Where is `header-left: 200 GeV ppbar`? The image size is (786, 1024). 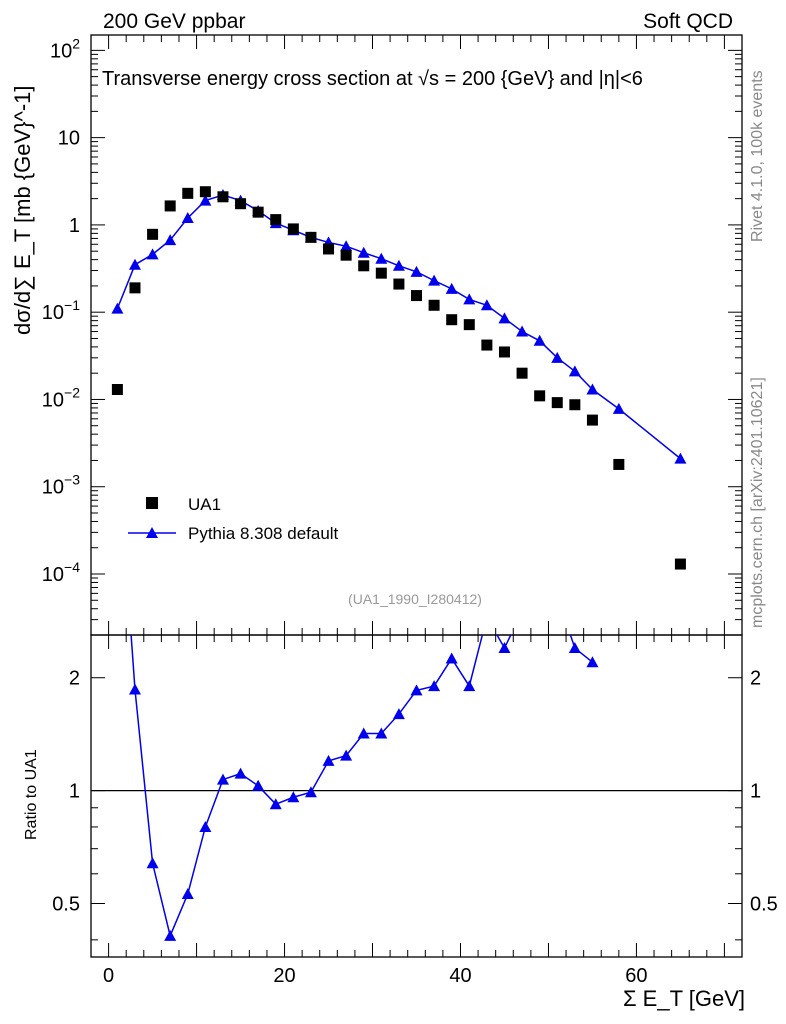
header-left: 200 GeV ppbar is located at coordinates (174, 21).